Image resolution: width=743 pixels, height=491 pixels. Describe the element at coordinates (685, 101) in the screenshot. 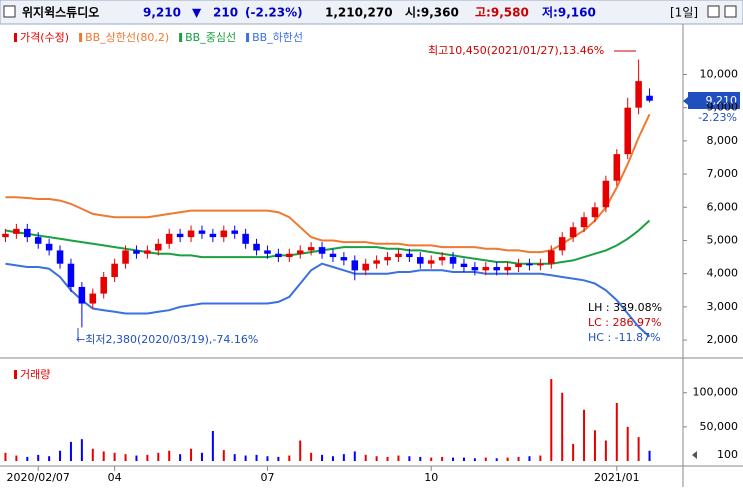

I see `price-marker` at that location.